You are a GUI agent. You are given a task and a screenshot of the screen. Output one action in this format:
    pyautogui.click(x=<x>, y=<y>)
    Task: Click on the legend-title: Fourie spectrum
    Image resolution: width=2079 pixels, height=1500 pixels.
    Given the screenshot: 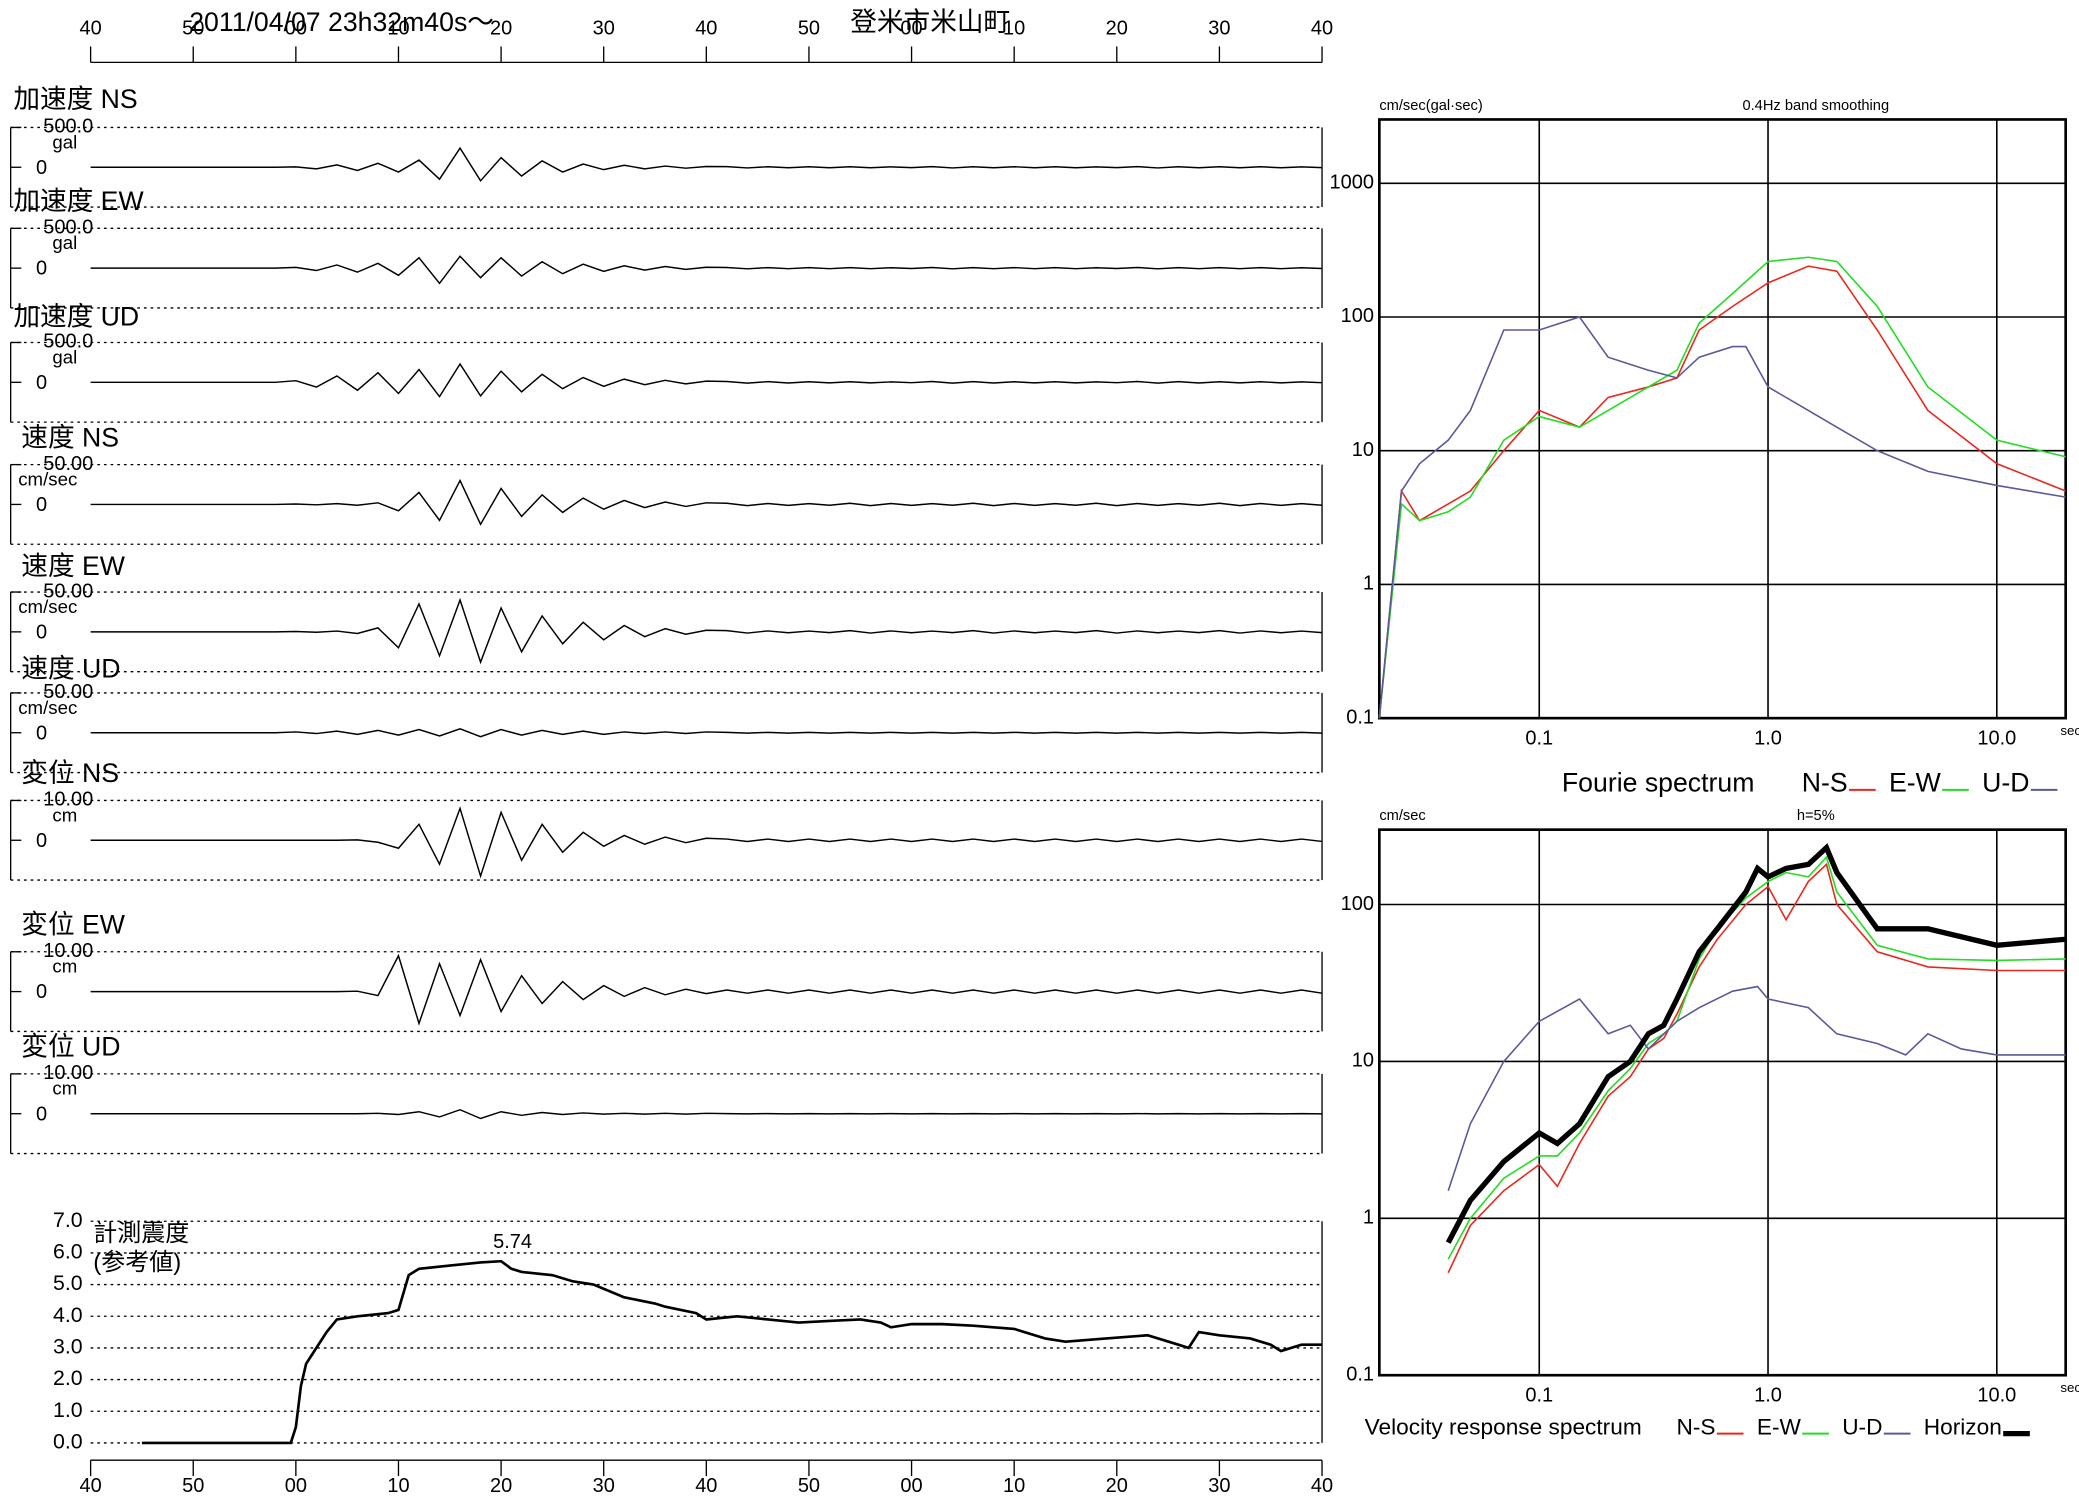 What is the action you would take?
    pyautogui.click(x=1658, y=783)
    